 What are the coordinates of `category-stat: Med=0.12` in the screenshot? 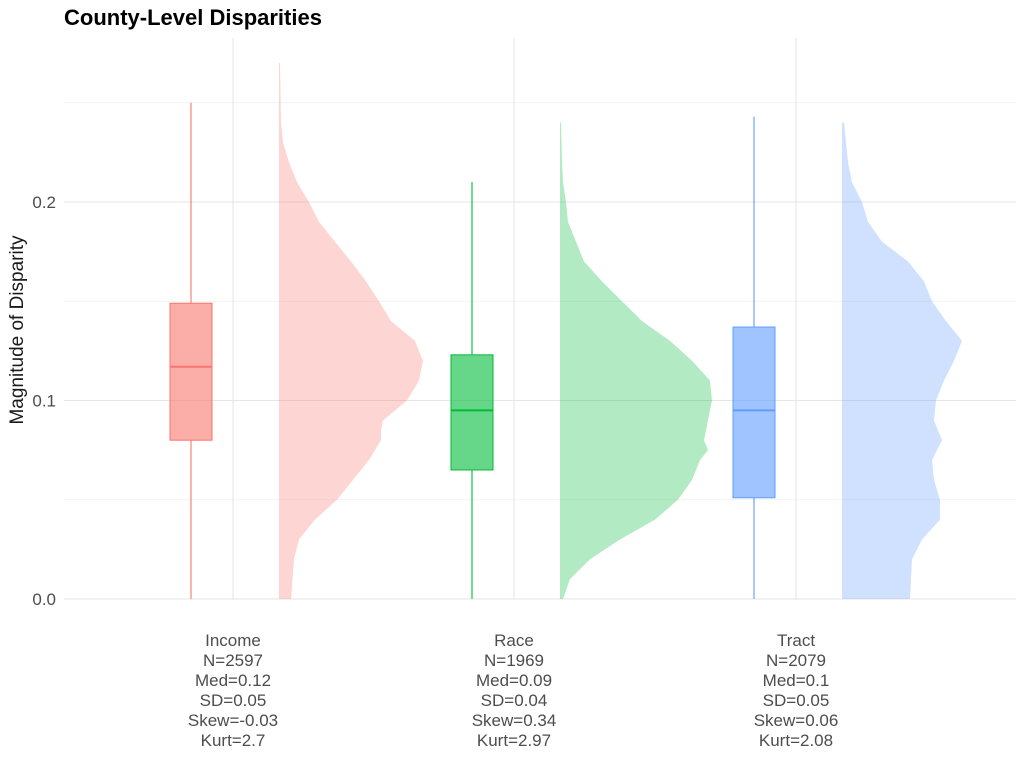 It's located at (233, 680).